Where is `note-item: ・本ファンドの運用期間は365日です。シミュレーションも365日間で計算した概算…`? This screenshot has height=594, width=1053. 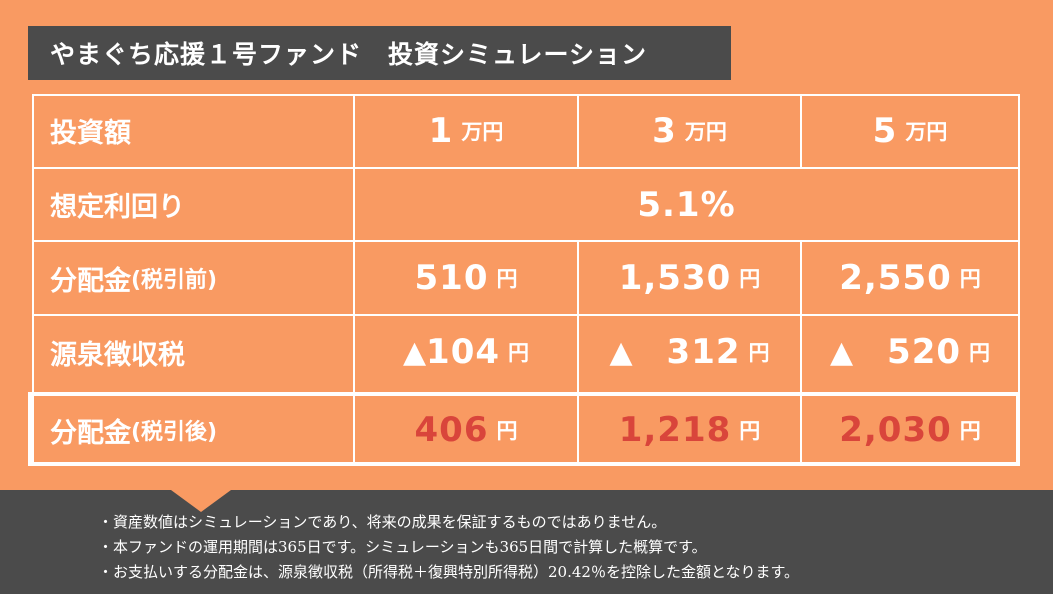
note-item: ・本ファンドの運用期間は365日です。シミュレーションも365日間で計算した概算… is located at coordinates (402, 547).